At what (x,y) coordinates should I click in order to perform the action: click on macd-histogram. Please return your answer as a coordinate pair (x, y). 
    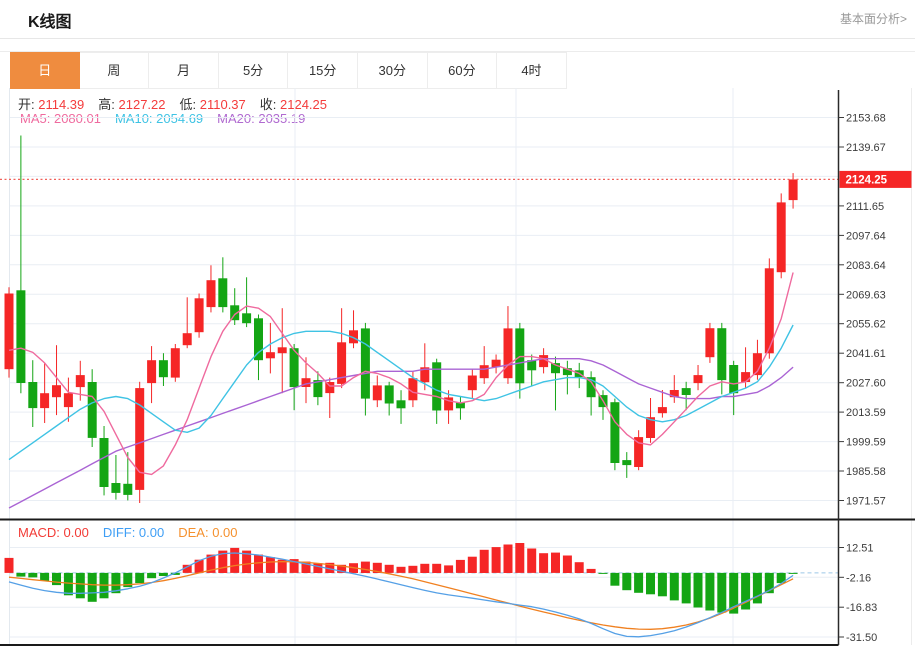
    Looking at the image, I should click on (401, 578).